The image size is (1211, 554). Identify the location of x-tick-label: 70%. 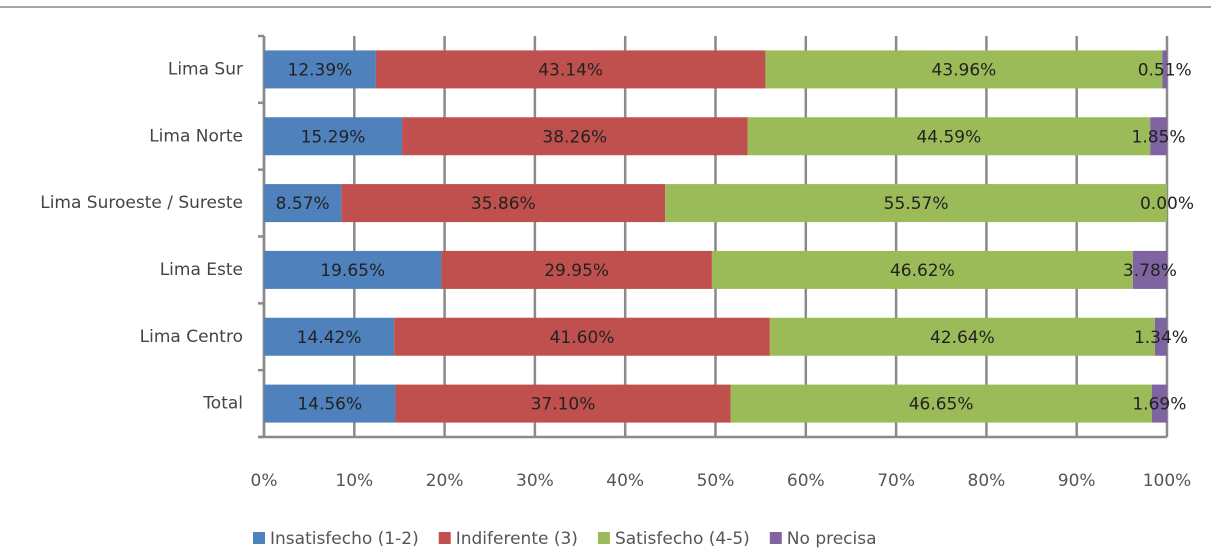
(896, 481).